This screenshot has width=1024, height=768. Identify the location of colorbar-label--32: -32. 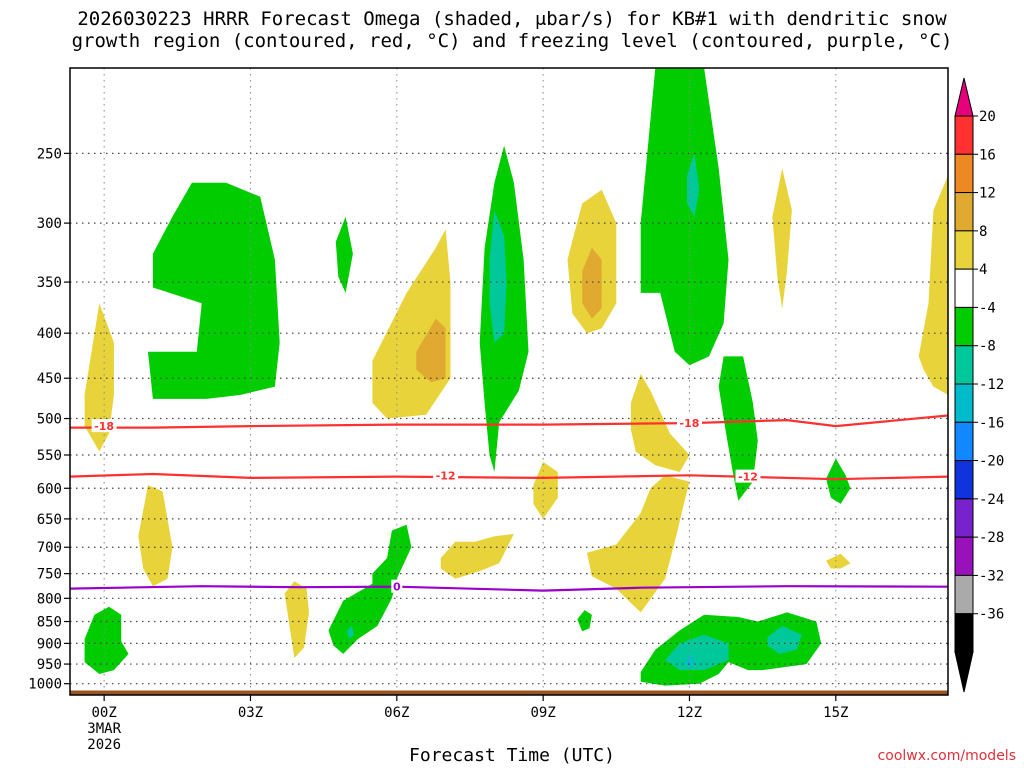
(991, 576).